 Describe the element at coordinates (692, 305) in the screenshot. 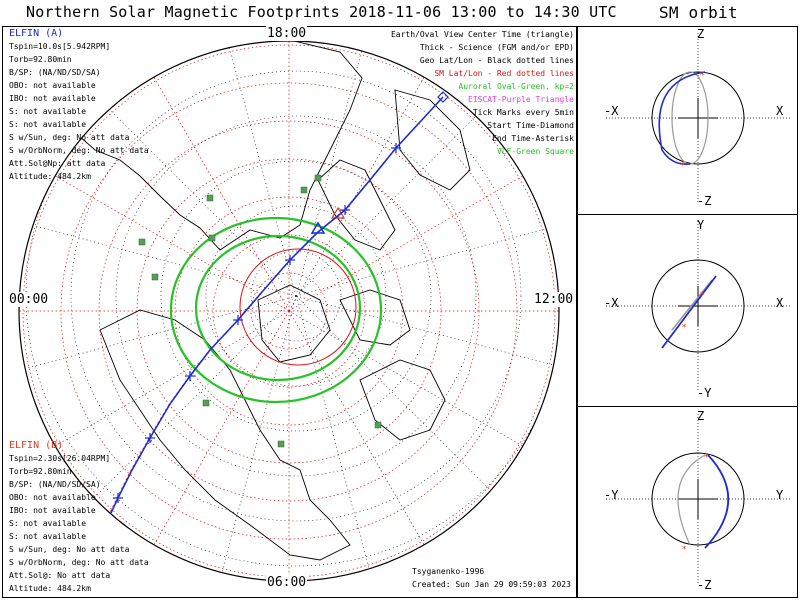

I see `orbit-path-gray` at that location.